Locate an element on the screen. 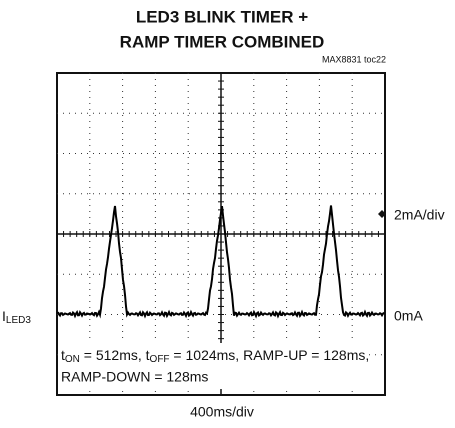 This screenshot has height=428, width=455. caption-part: = 1024ms, RAMP-UP = 128ms, is located at coordinates (270, 355).